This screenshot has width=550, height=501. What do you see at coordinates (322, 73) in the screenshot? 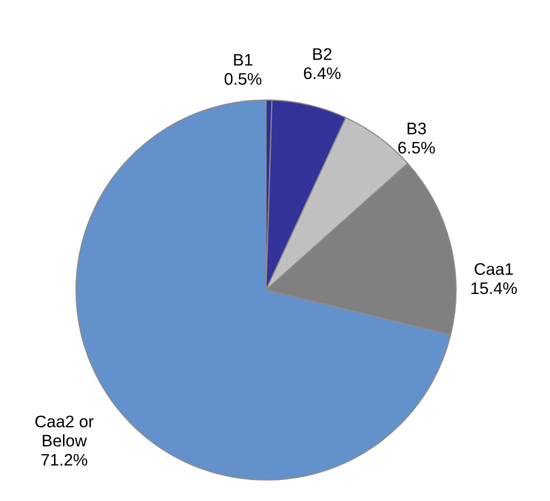
I see `data-label: 6.4%` at bounding box center [322, 73].